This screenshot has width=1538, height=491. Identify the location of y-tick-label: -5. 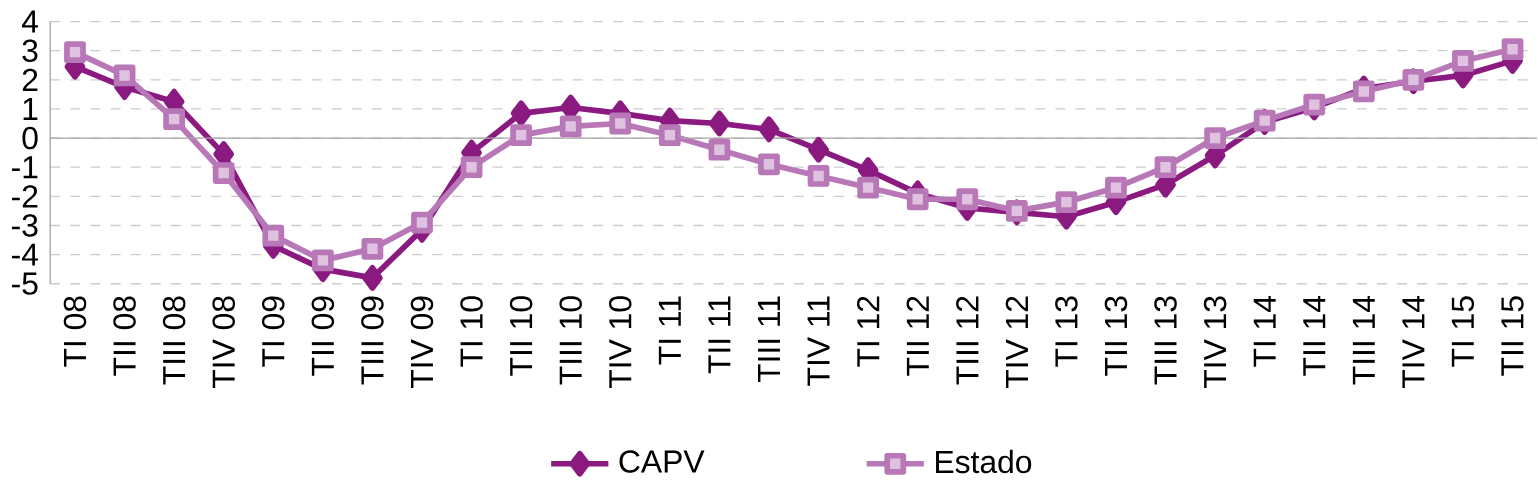
(25, 283).